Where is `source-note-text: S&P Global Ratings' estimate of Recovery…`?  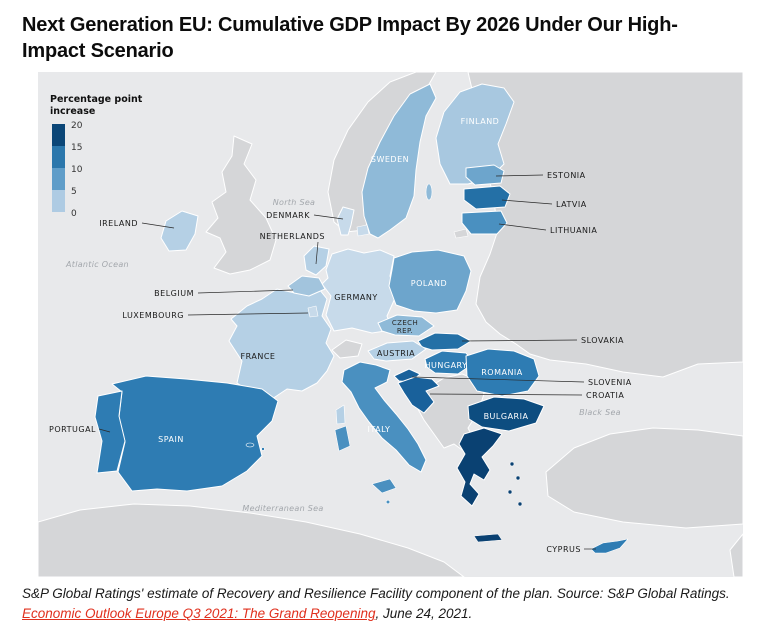
source-note-text: S&P Global Ratings' estimate of Recovery… is located at coordinates (376, 593).